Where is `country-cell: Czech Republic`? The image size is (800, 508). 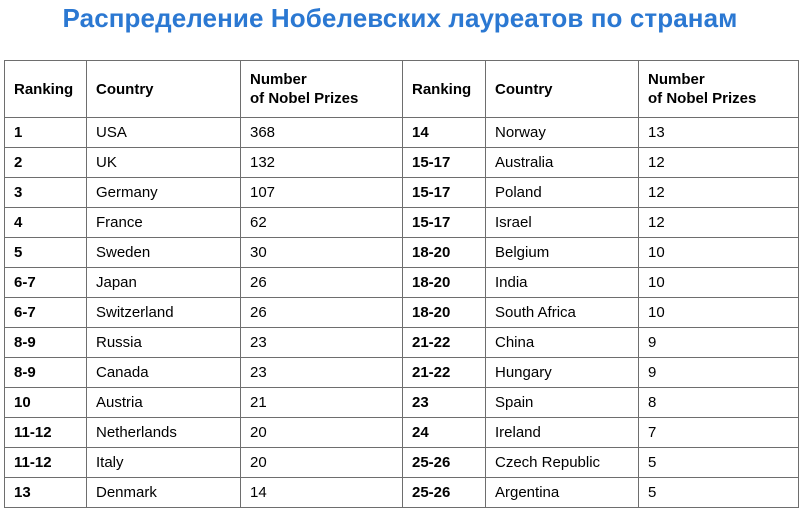 country-cell: Czech Republic is located at coordinates (562, 462).